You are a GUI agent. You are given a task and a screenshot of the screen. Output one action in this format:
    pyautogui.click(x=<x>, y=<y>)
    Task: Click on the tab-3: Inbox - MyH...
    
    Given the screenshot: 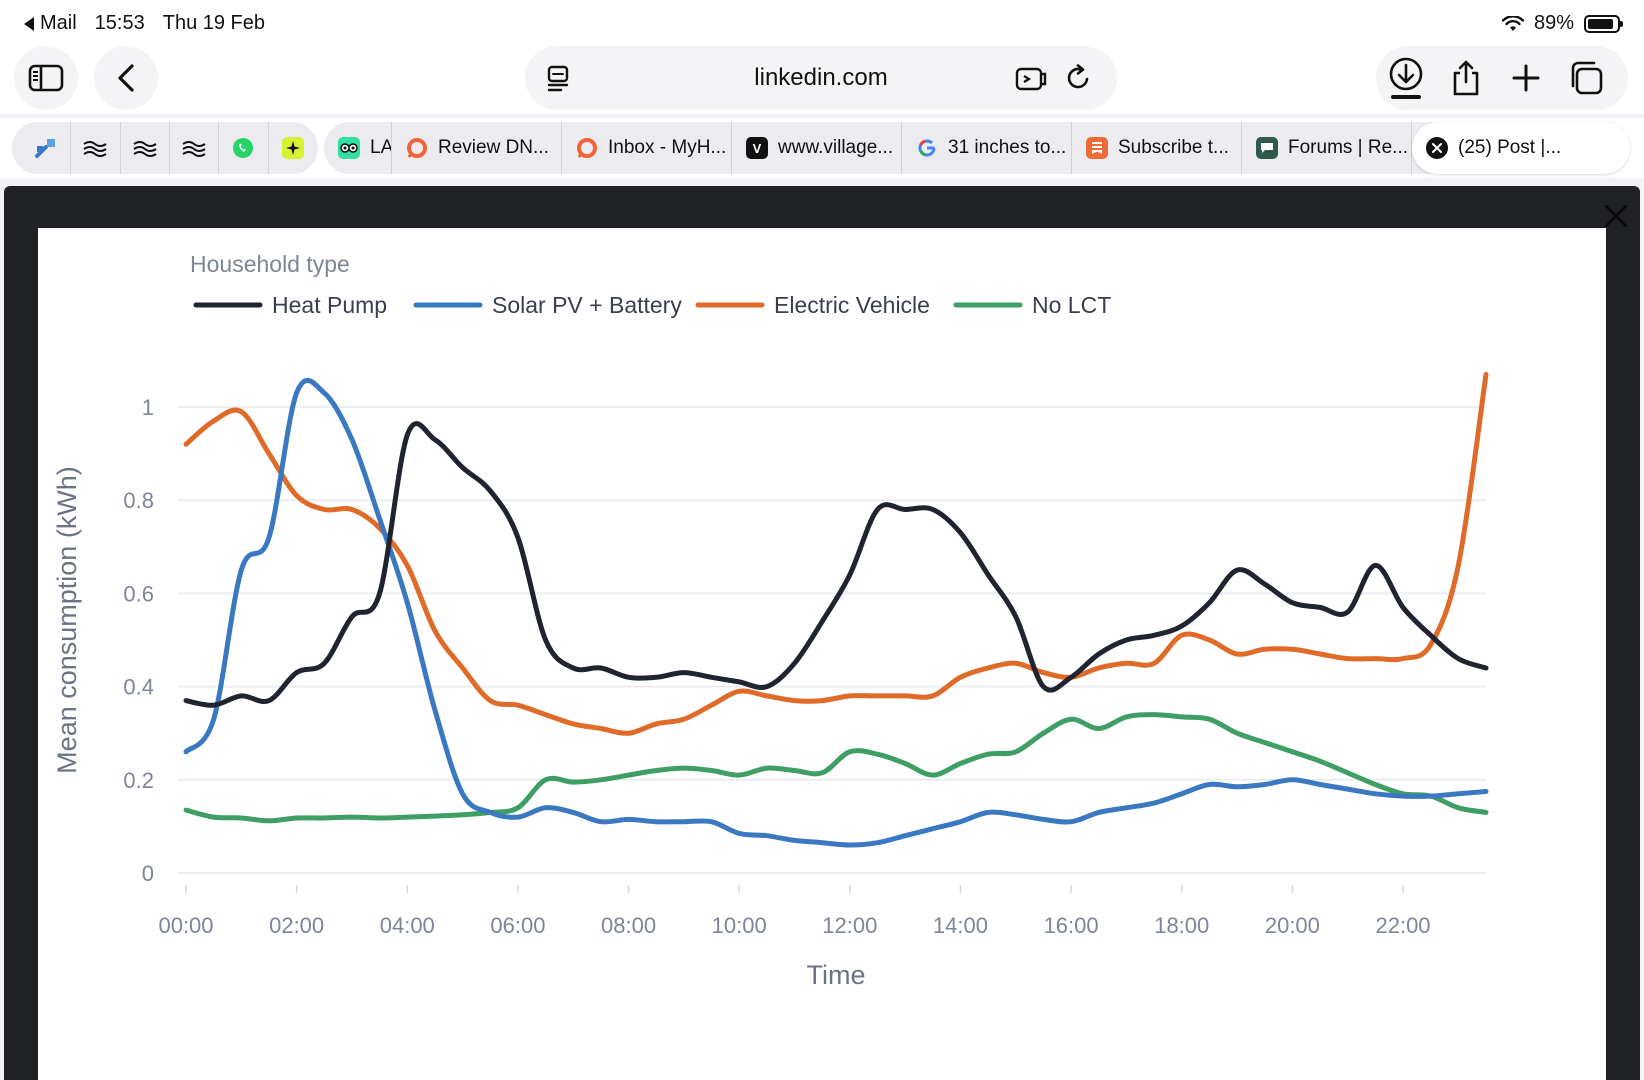 What is the action you would take?
    pyautogui.click(x=647, y=148)
    